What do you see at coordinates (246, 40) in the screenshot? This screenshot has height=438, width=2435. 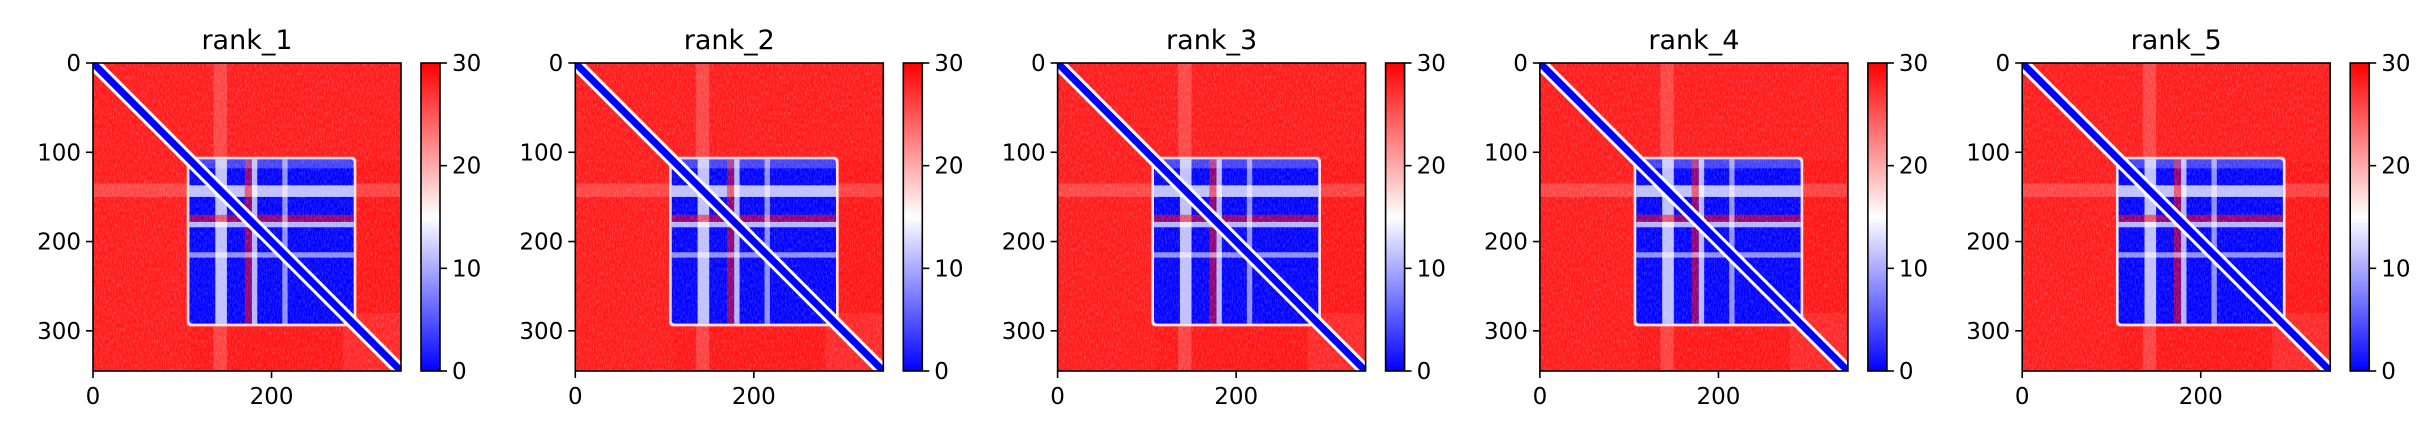 I see `panel-title: rank_1` at bounding box center [246, 40].